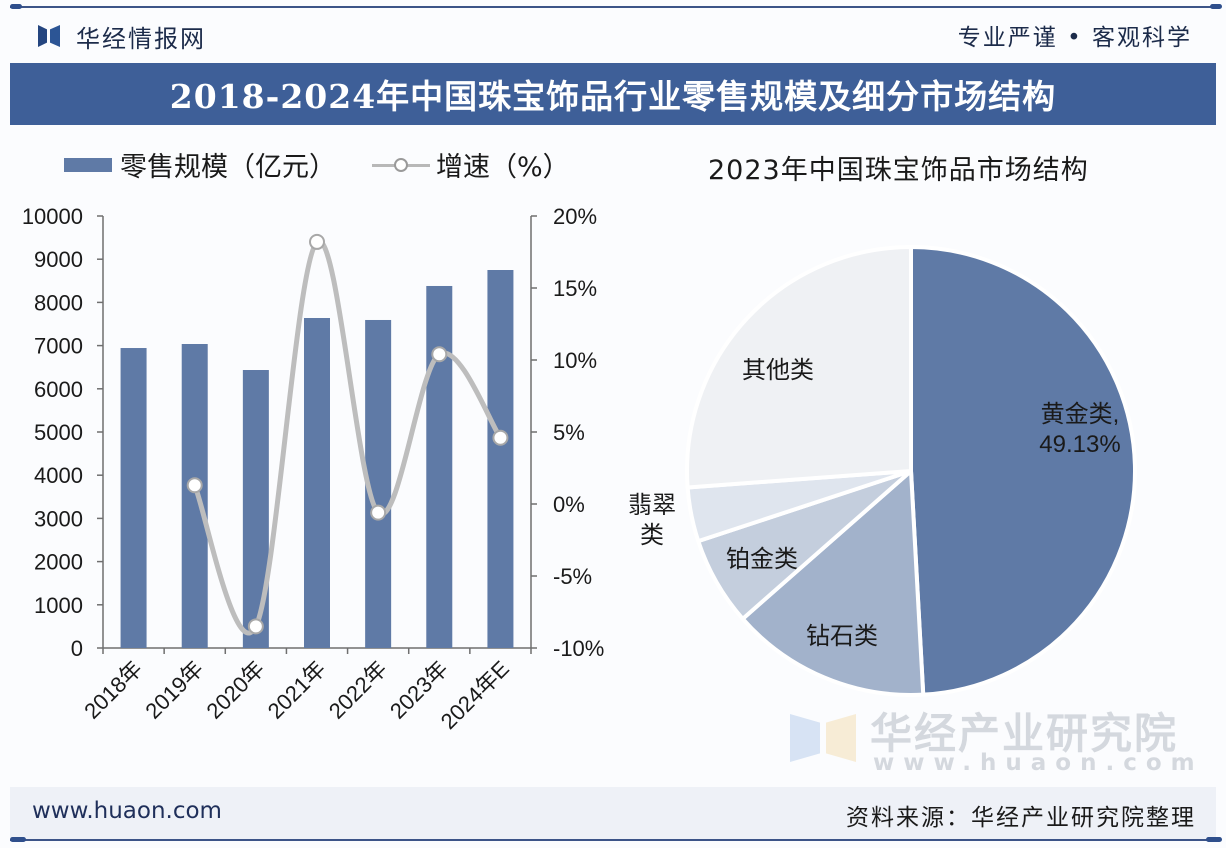  I want to click on watermark-url: www.huaon.com, so click(1038, 763).